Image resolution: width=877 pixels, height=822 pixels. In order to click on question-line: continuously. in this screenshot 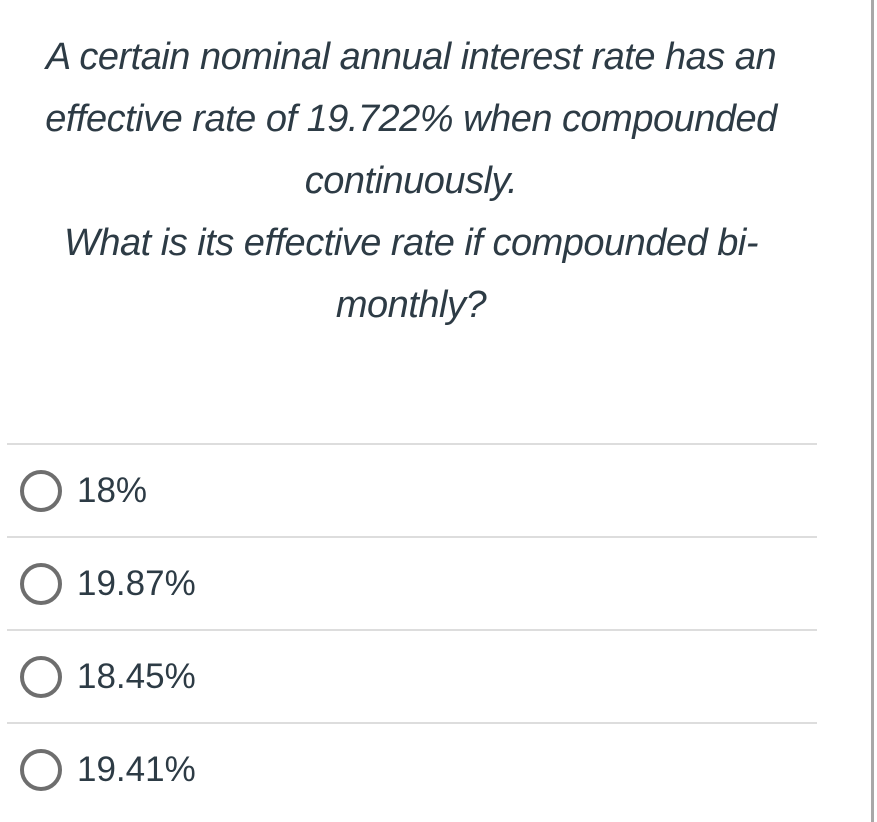, I will do `click(411, 181)`.